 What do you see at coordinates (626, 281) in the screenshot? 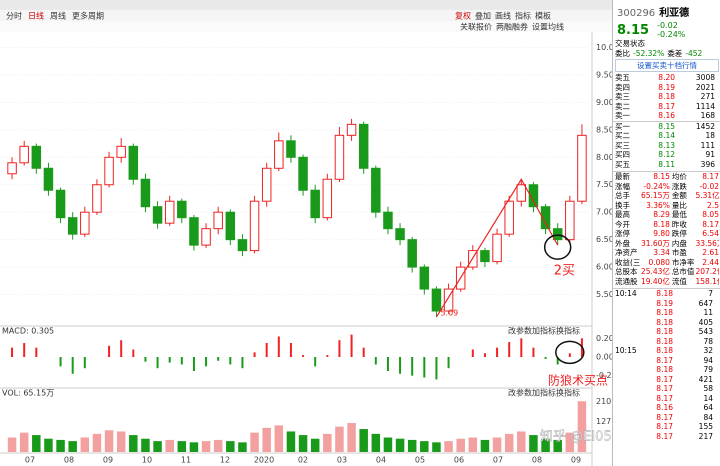
I see `stat-label: 流通股` at bounding box center [626, 281].